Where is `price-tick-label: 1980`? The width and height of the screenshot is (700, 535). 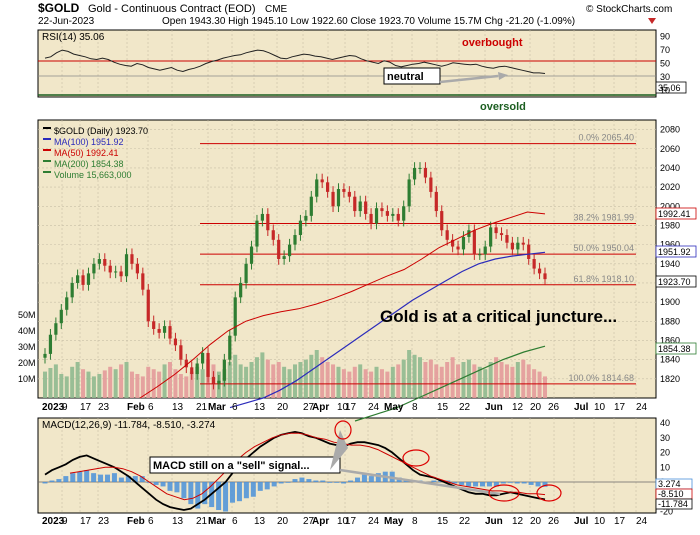 price-tick-label: 1980 is located at coordinates (670, 225).